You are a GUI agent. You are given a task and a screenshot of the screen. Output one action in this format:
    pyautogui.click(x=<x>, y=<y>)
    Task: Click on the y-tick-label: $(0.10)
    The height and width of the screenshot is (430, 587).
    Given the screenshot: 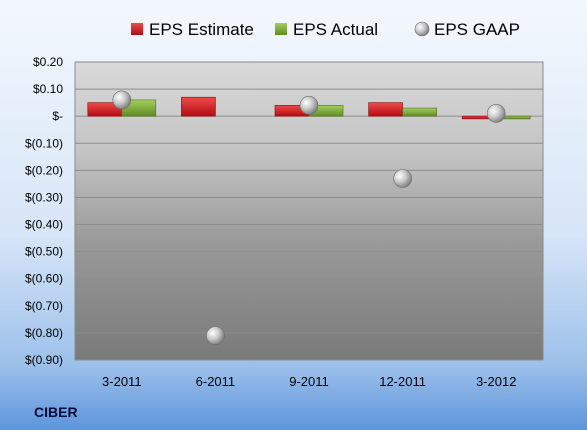 What is the action you would take?
    pyautogui.click(x=44, y=143)
    